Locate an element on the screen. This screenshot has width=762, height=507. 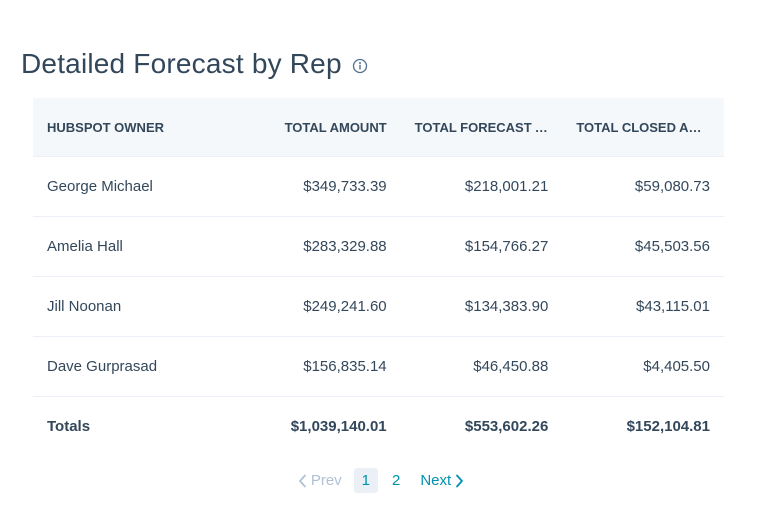
total-closed-cell: $4,405.50 is located at coordinates (643, 366).